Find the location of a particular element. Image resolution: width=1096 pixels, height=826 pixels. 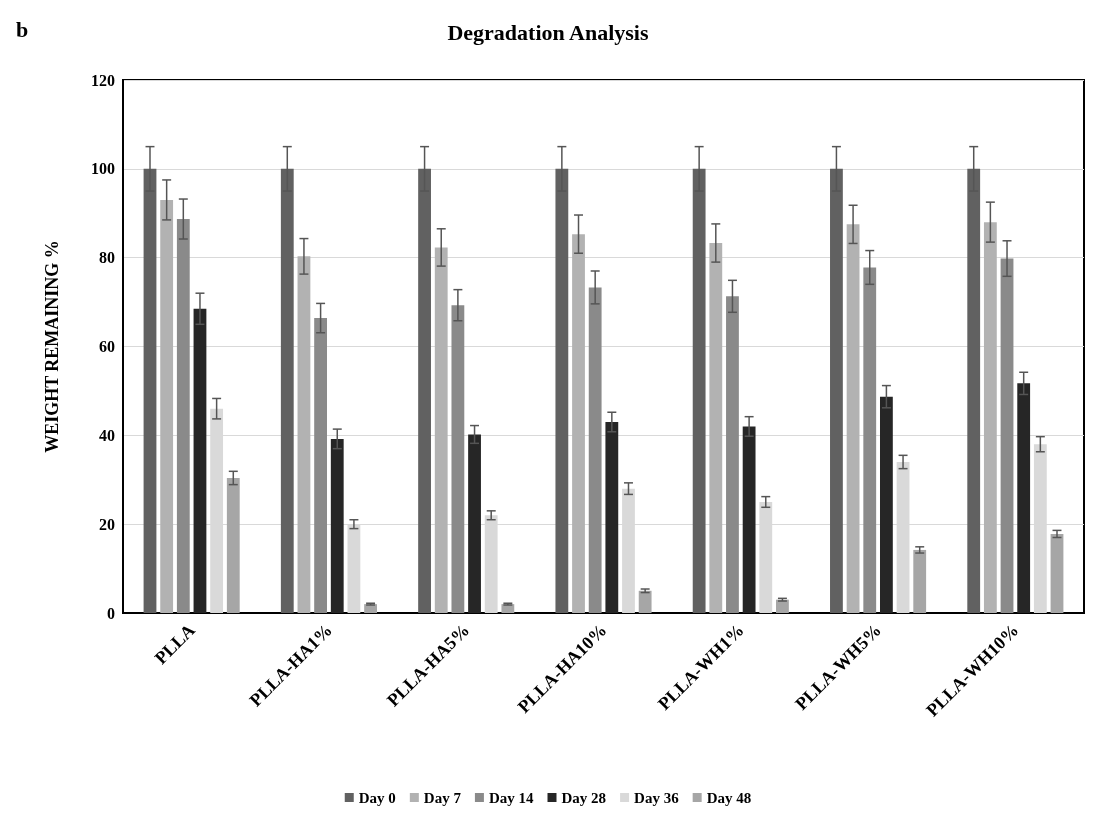

legend-label: Day 7 is located at coordinates (442, 797).